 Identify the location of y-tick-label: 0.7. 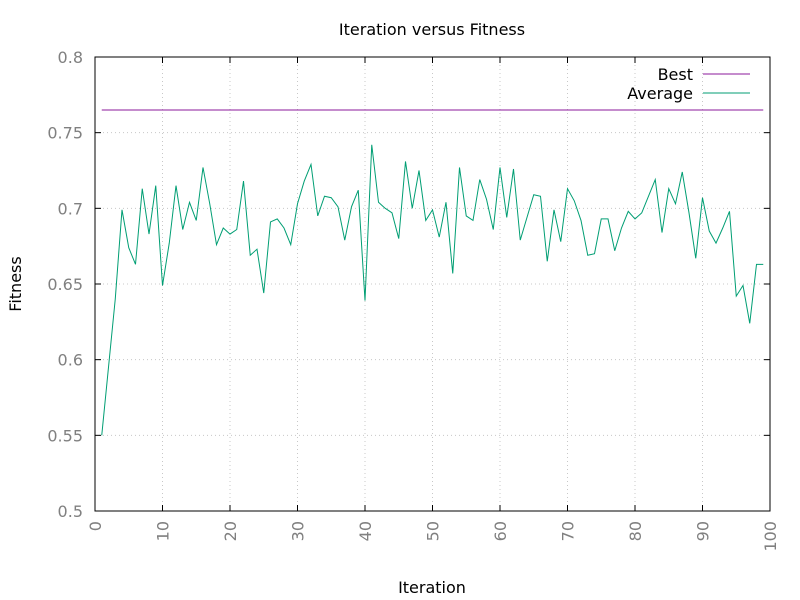
(70, 208).